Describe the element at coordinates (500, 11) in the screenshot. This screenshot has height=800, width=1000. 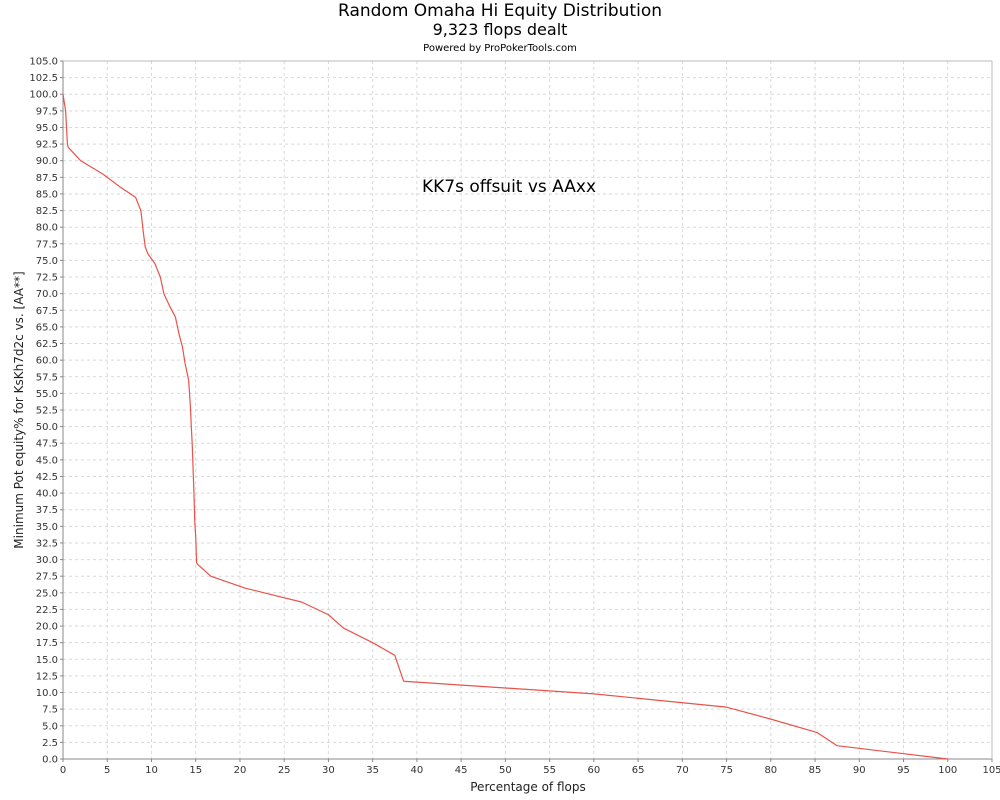
I see `chart-title: Random Omaha Hi Equity Distribution` at that location.